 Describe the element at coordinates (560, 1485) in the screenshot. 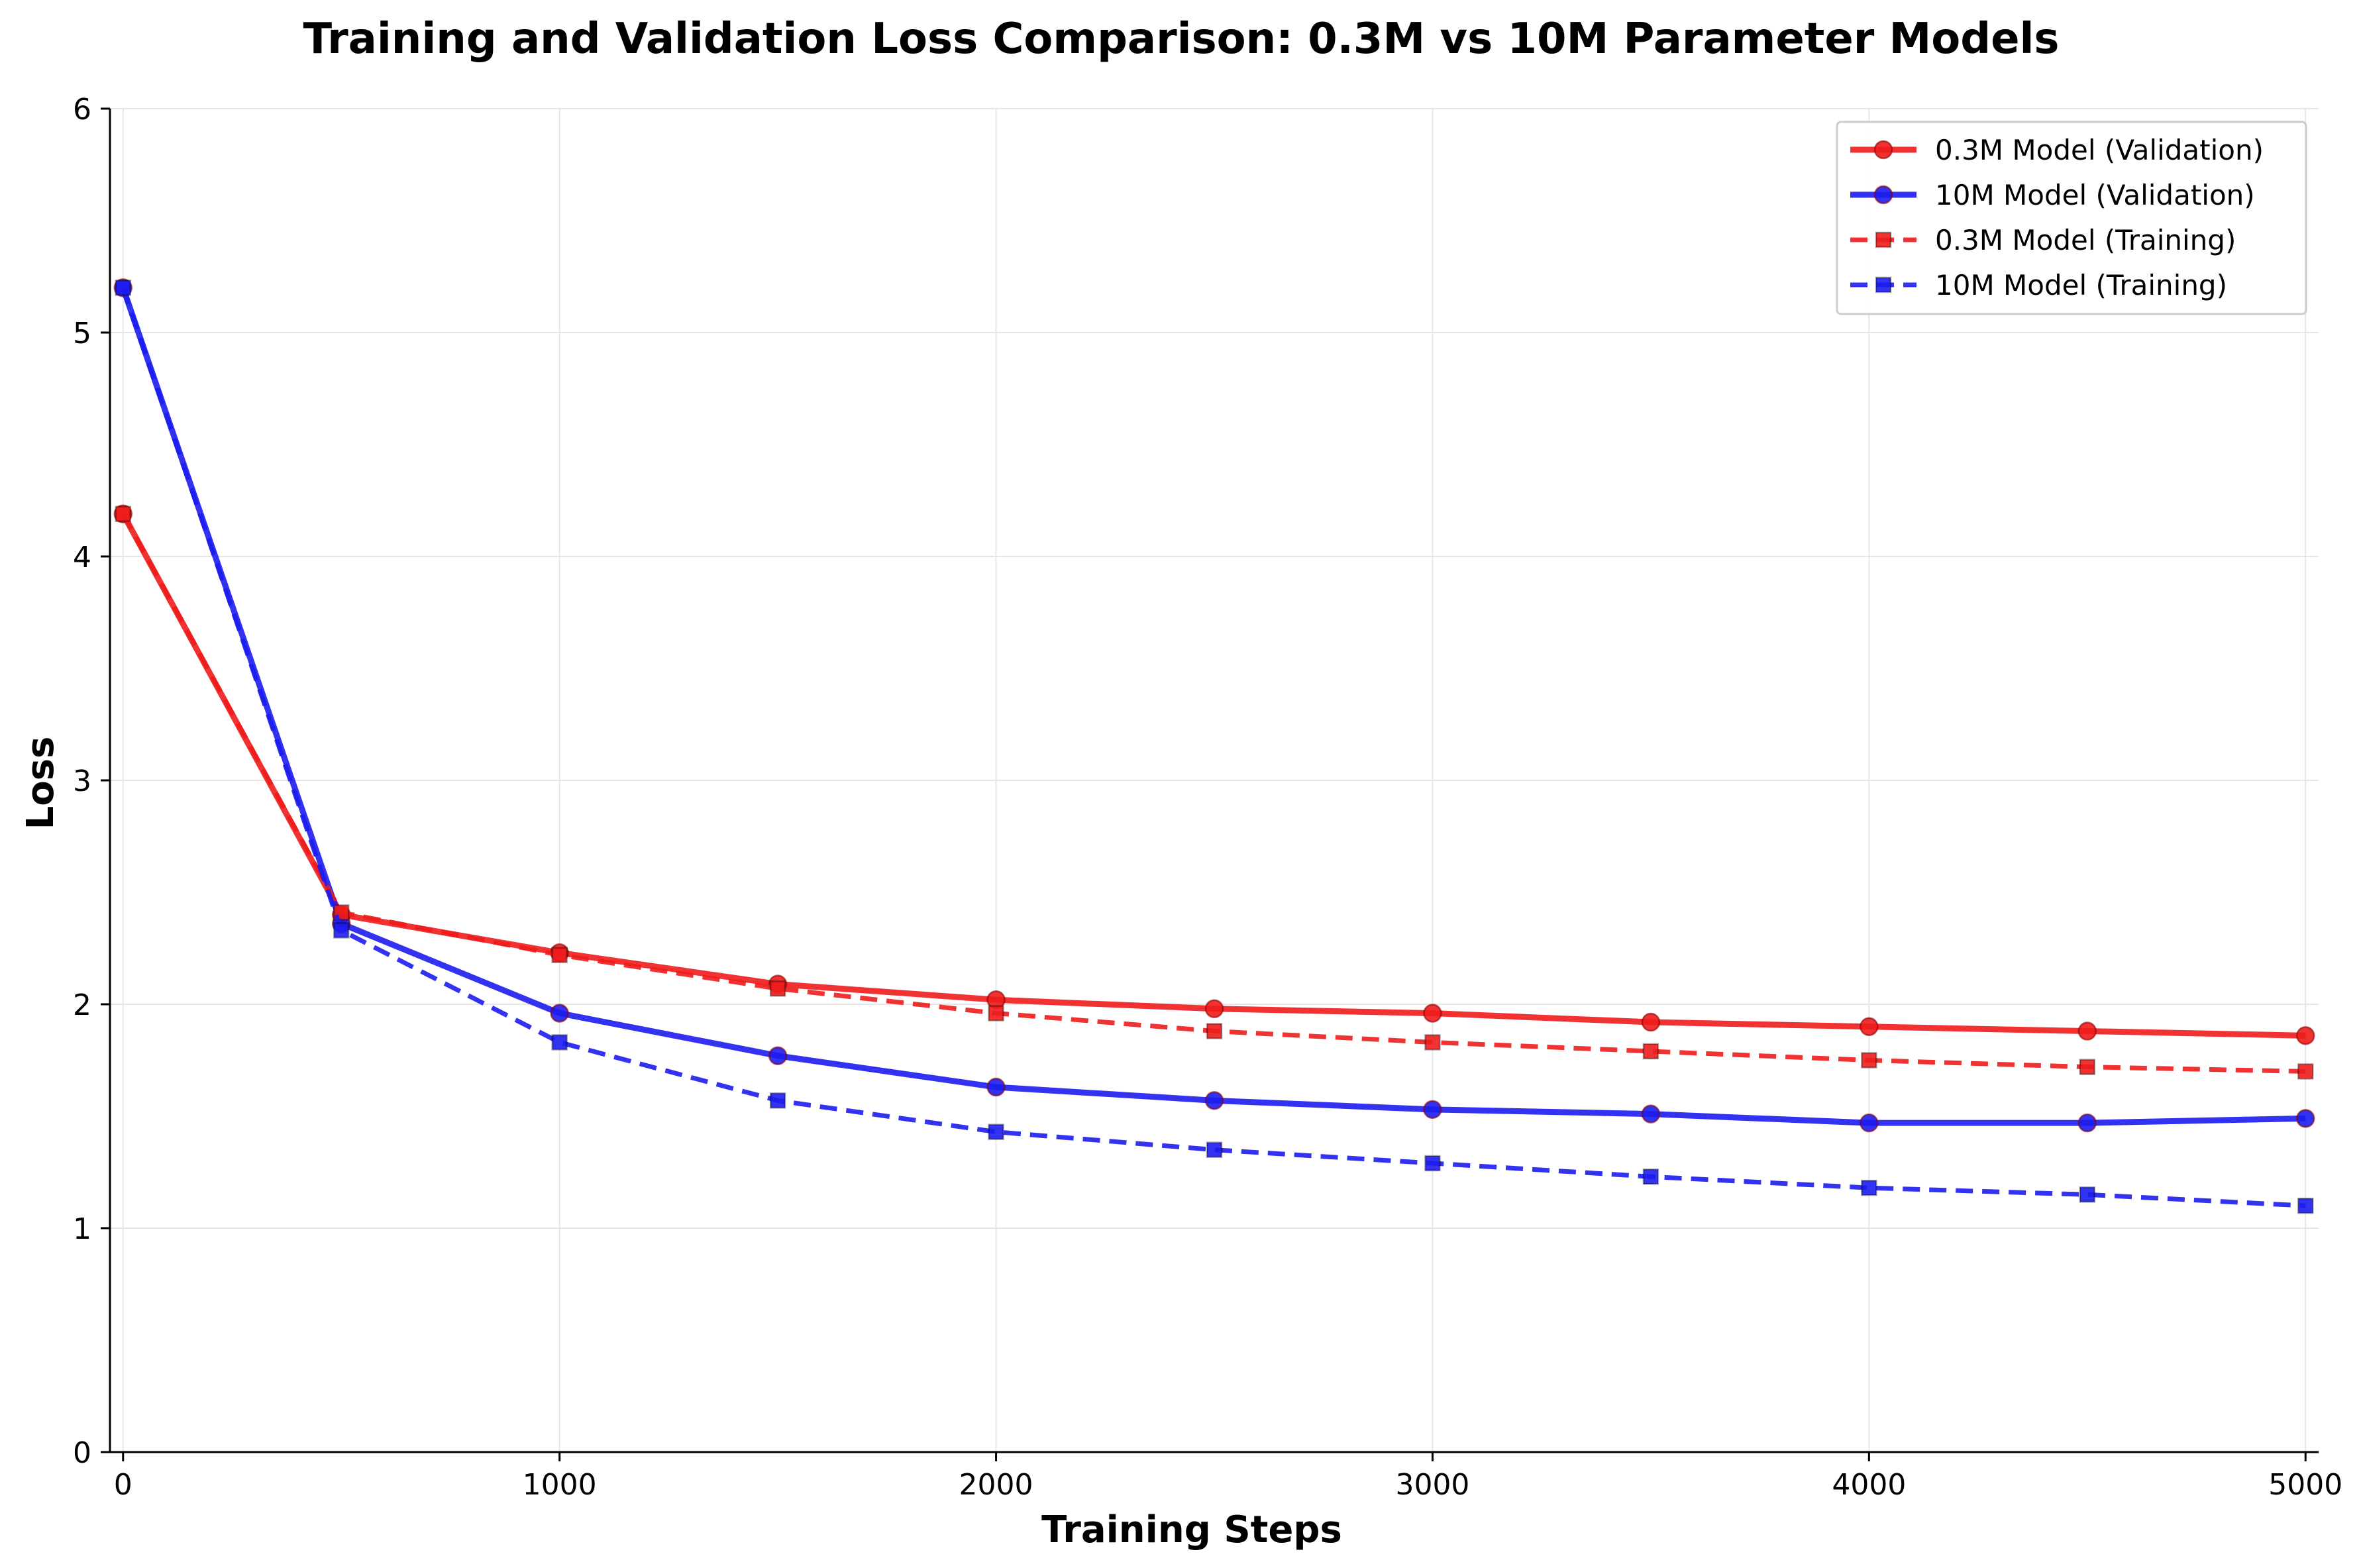

I see `x-tick-label: 1000` at that location.